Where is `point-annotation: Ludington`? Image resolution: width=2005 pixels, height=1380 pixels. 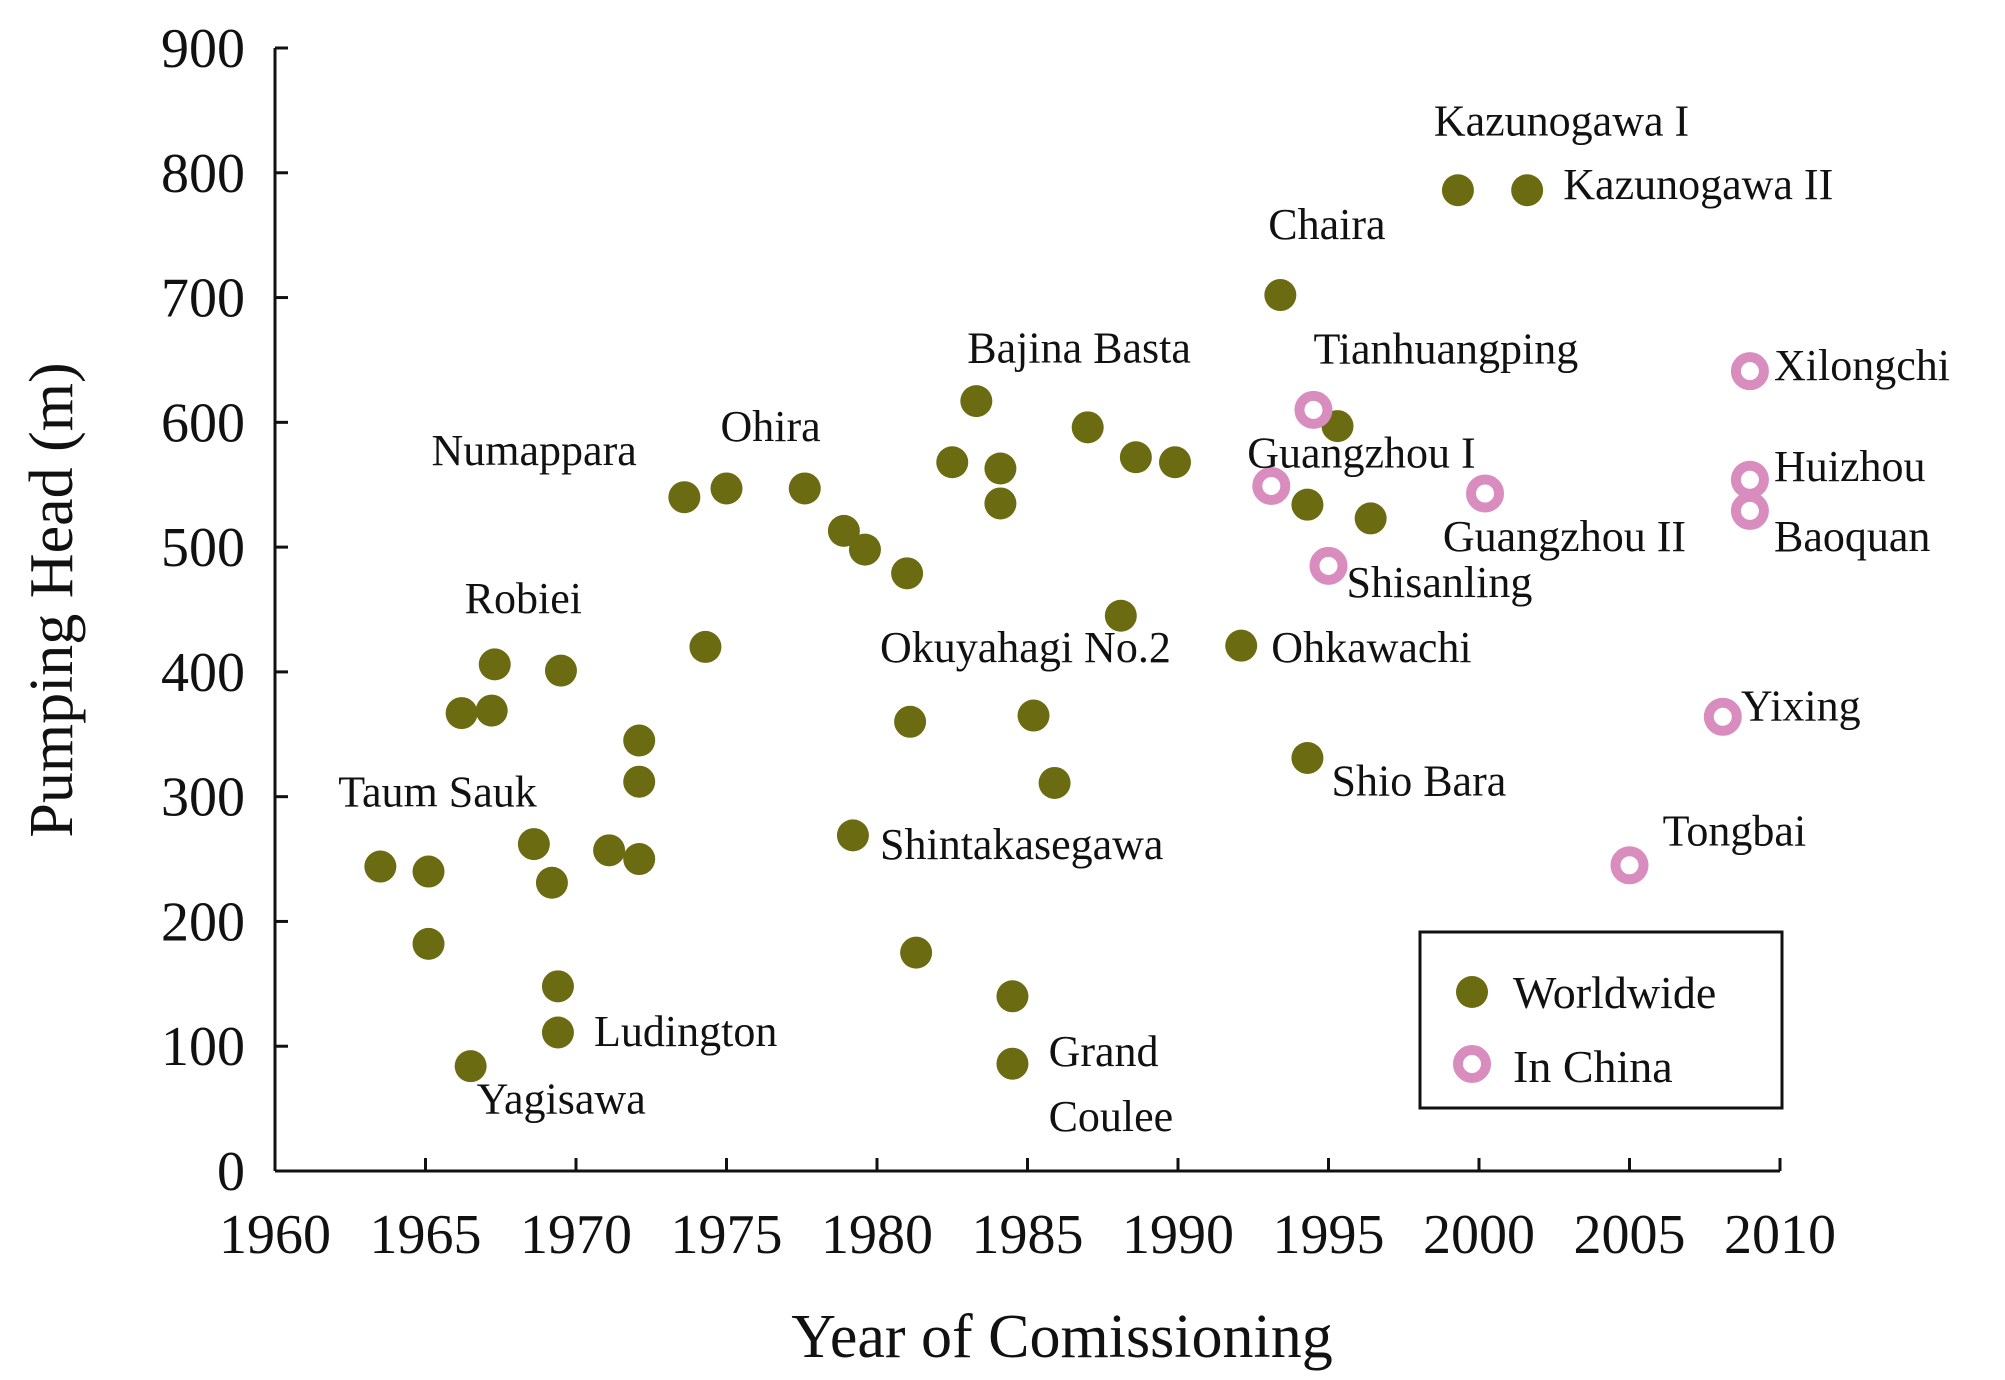
point-annotation: Ludington is located at coordinates (685, 1031).